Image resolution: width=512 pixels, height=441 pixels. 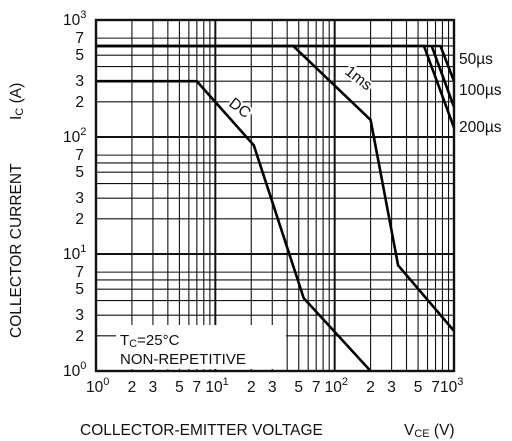 What do you see at coordinates (74, 136) in the screenshot?
I see `y-decade-tick-label: 10²` at bounding box center [74, 136].